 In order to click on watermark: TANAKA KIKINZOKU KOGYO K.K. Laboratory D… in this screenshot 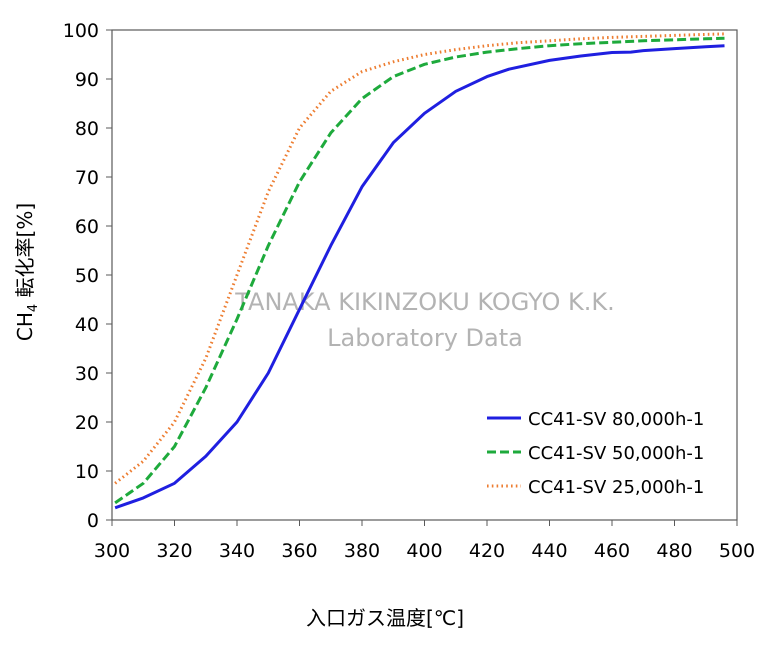, I will do `click(424, 320)`.